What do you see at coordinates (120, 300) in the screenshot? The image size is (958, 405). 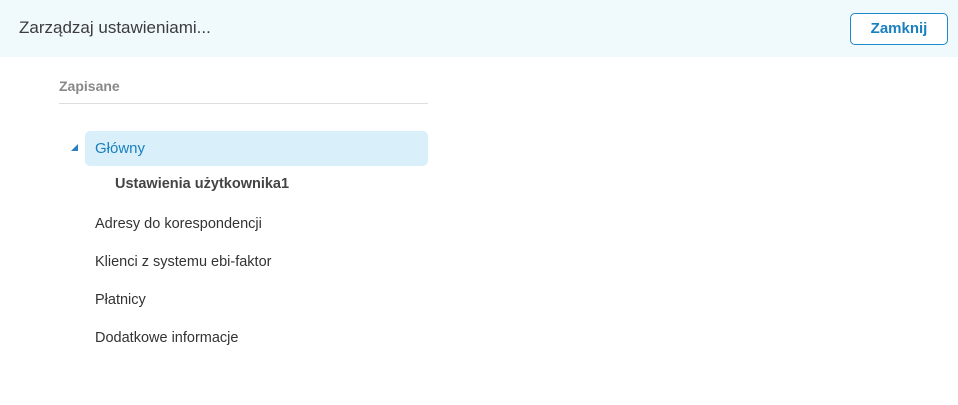 I see `tree-node-item: Płatnicy` at bounding box center [120, 300].